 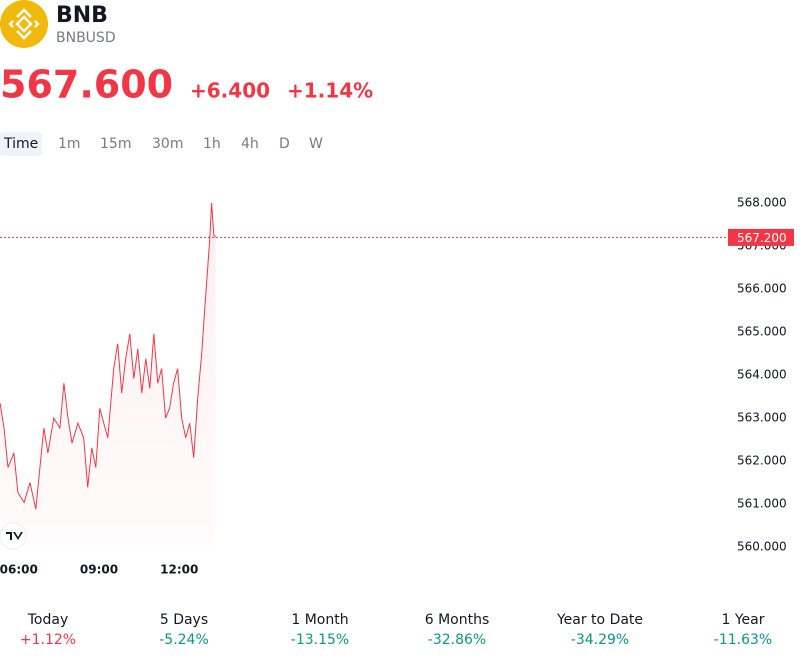 I want to click on x-tick-label: 09:00, so click(x=99, y=570).